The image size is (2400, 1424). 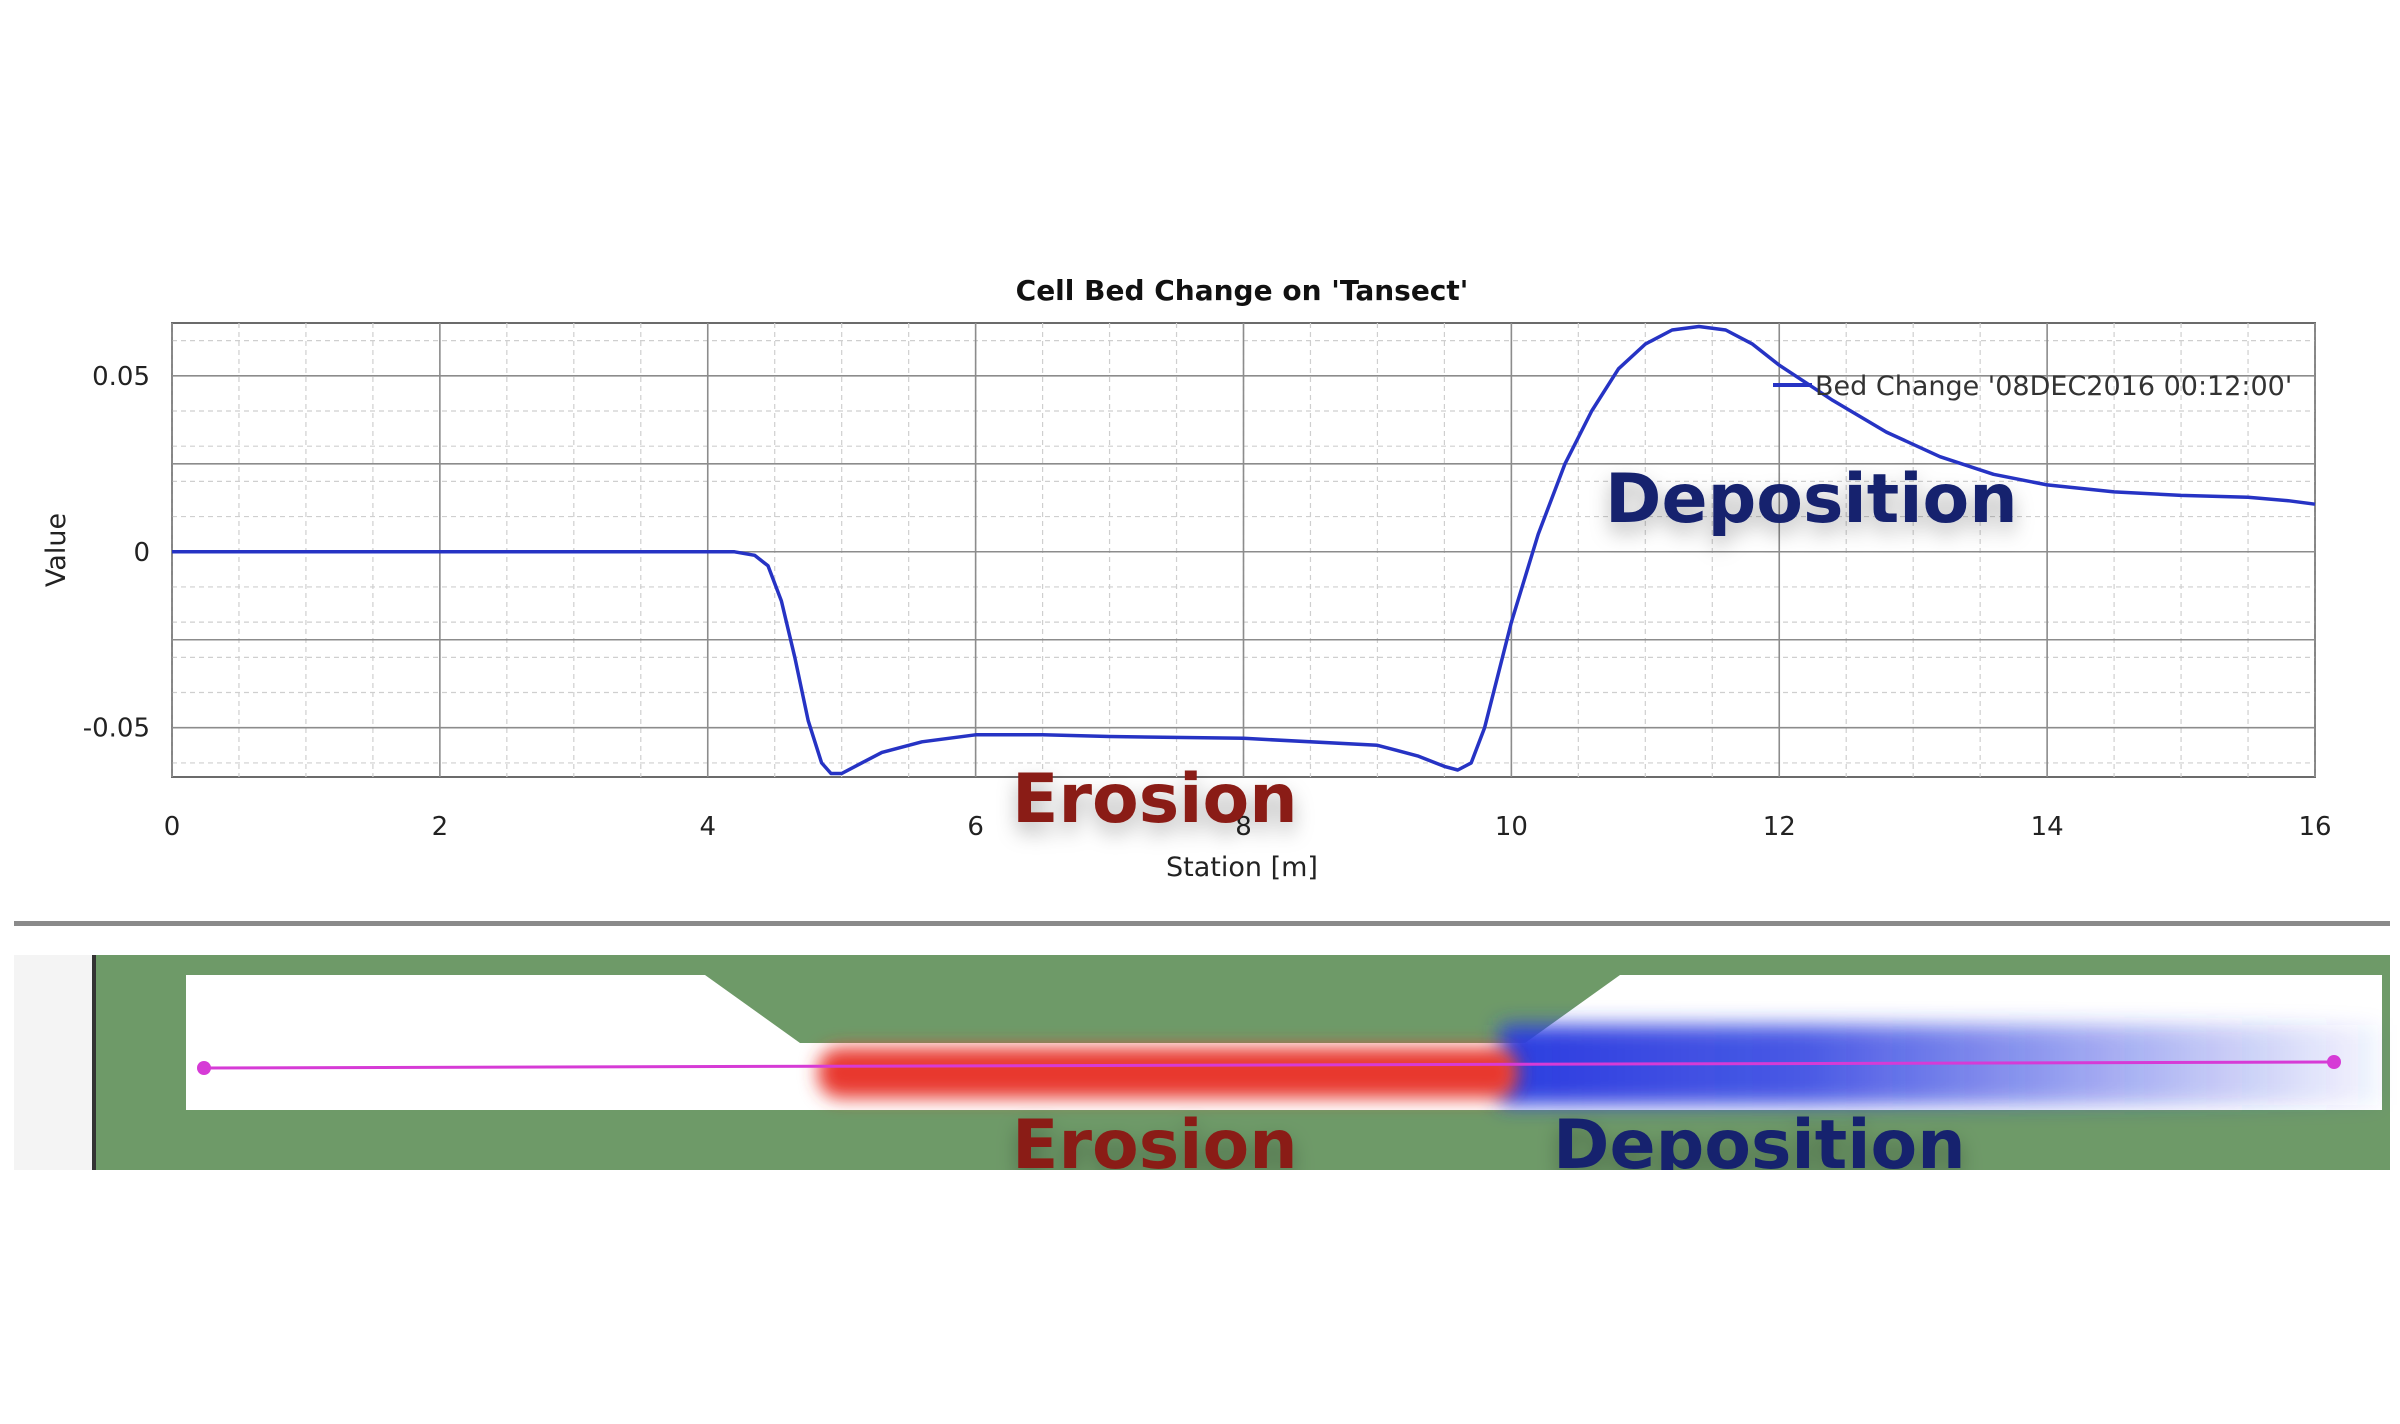 What do you see at coordinates (116, 729) in the screenshot?
I see `y-tick-label: -0.05` at bounding box center [116, 729].